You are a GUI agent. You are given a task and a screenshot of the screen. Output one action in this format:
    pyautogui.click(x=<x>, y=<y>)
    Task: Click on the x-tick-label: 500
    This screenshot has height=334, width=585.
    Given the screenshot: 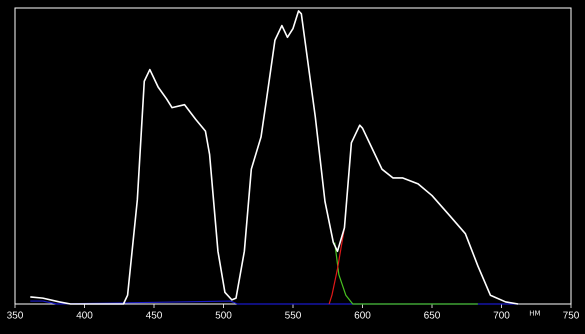 What is the action you would take?
    pyautogui.click(x=224, y=315)
    